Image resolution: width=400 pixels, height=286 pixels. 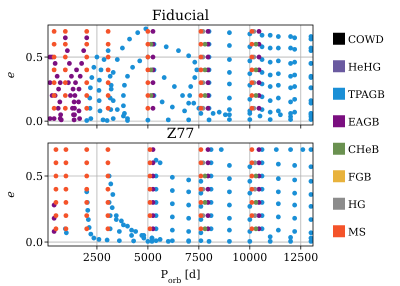 I want to click on legend-label: MS, so click(x=357, y=232).